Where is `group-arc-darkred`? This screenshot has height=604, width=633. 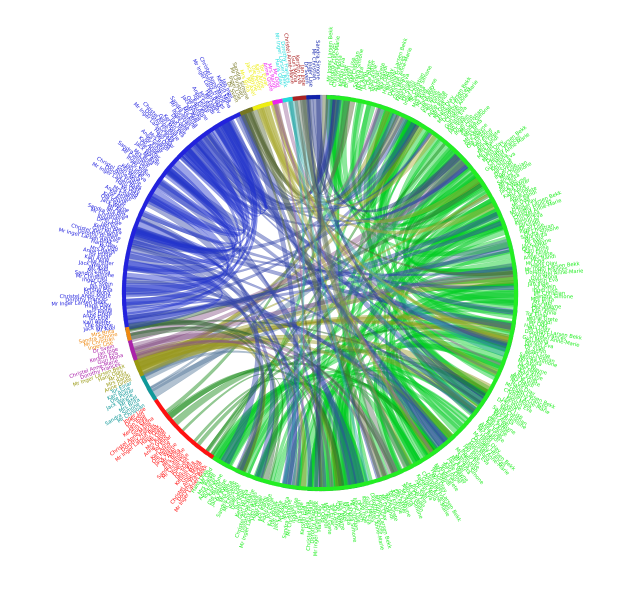
group-arc-darkred is located at coordinates (299, 98).